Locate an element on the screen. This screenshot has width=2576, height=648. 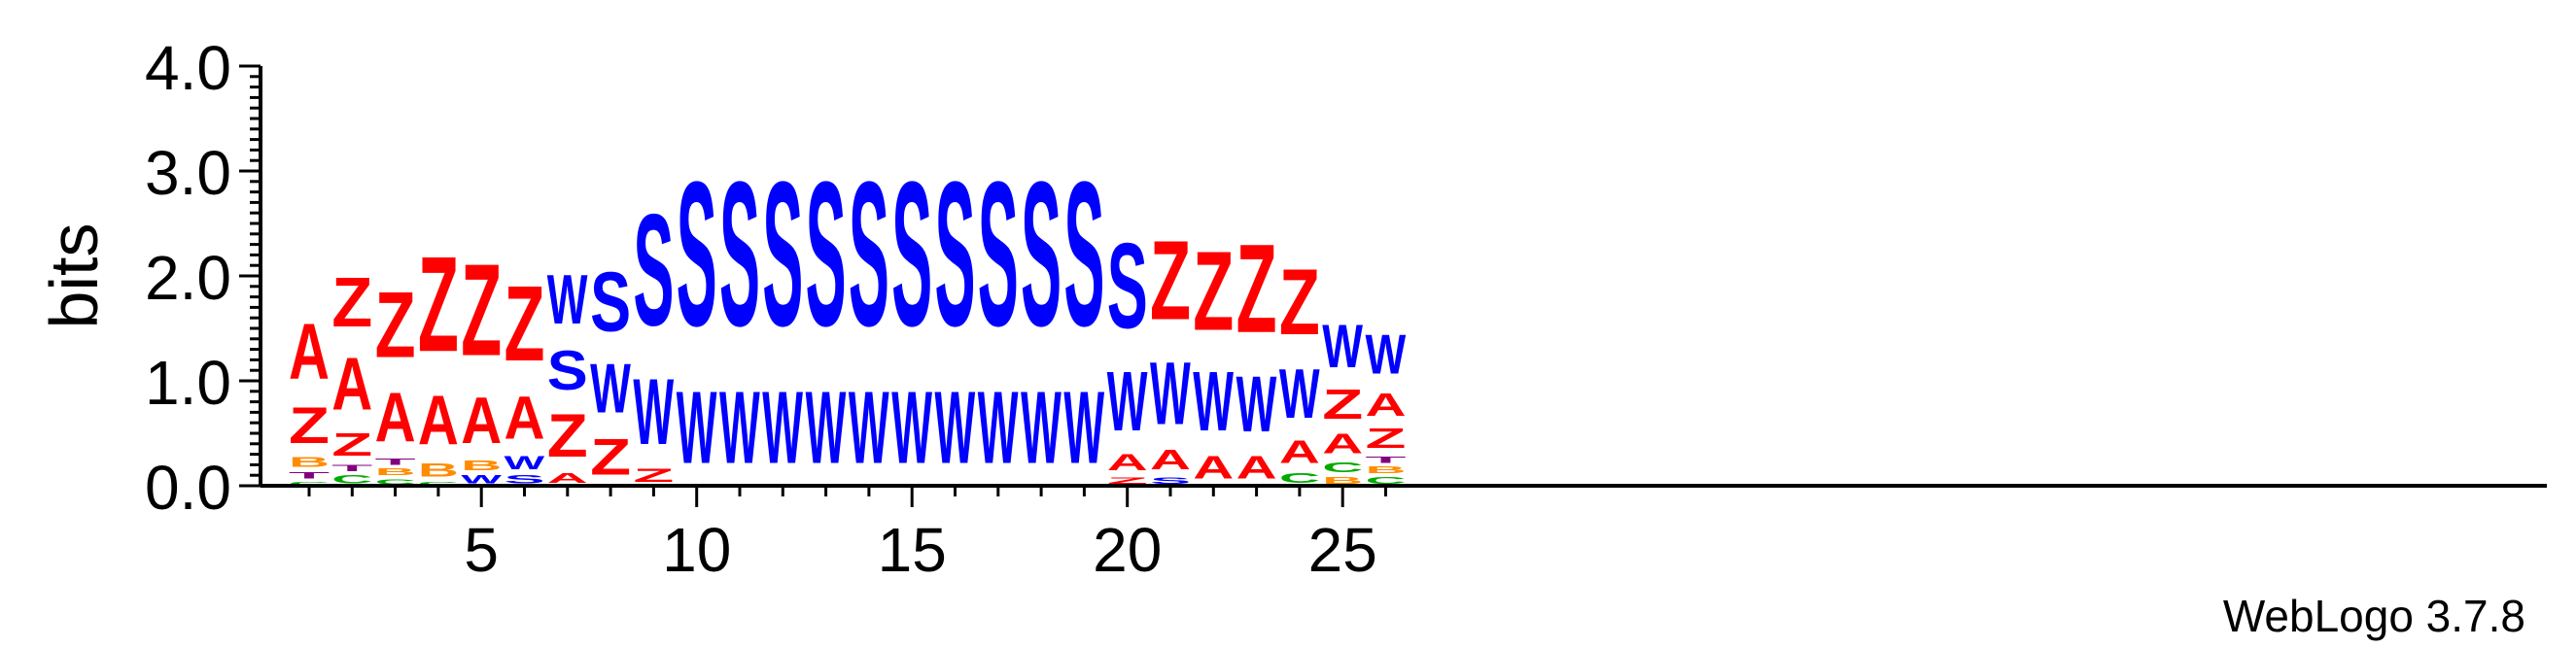
y-tick-label: 1.0 is located at coordinates (188, 383).